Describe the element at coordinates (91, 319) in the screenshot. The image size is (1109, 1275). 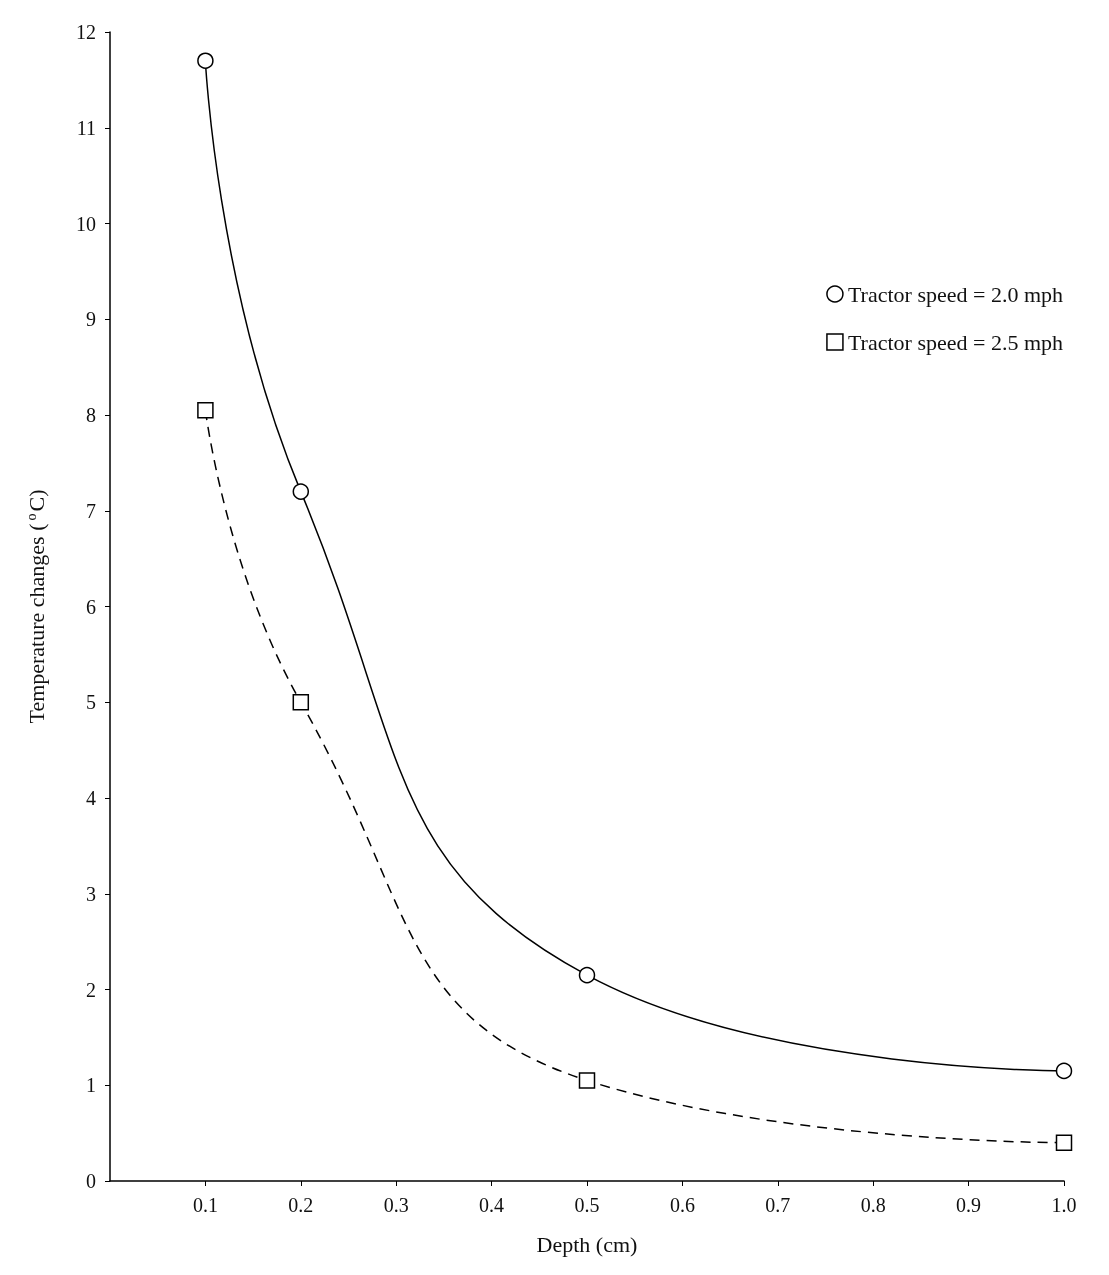
I see `y-tick-label: 9` at that location.